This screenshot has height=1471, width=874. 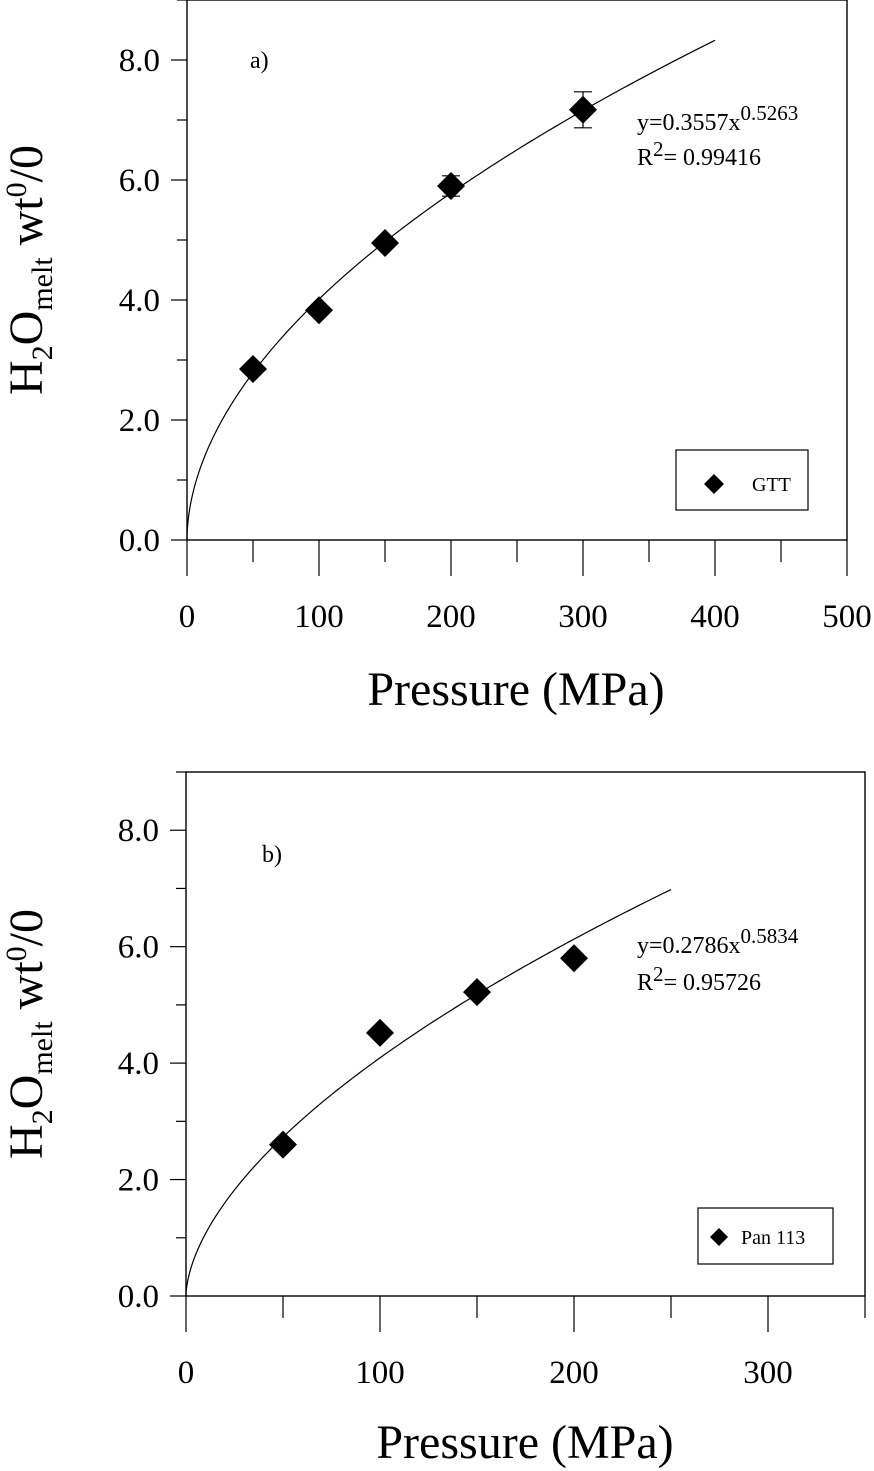 I want to click on x-tick-label: 400, so click(x=715, y=617).